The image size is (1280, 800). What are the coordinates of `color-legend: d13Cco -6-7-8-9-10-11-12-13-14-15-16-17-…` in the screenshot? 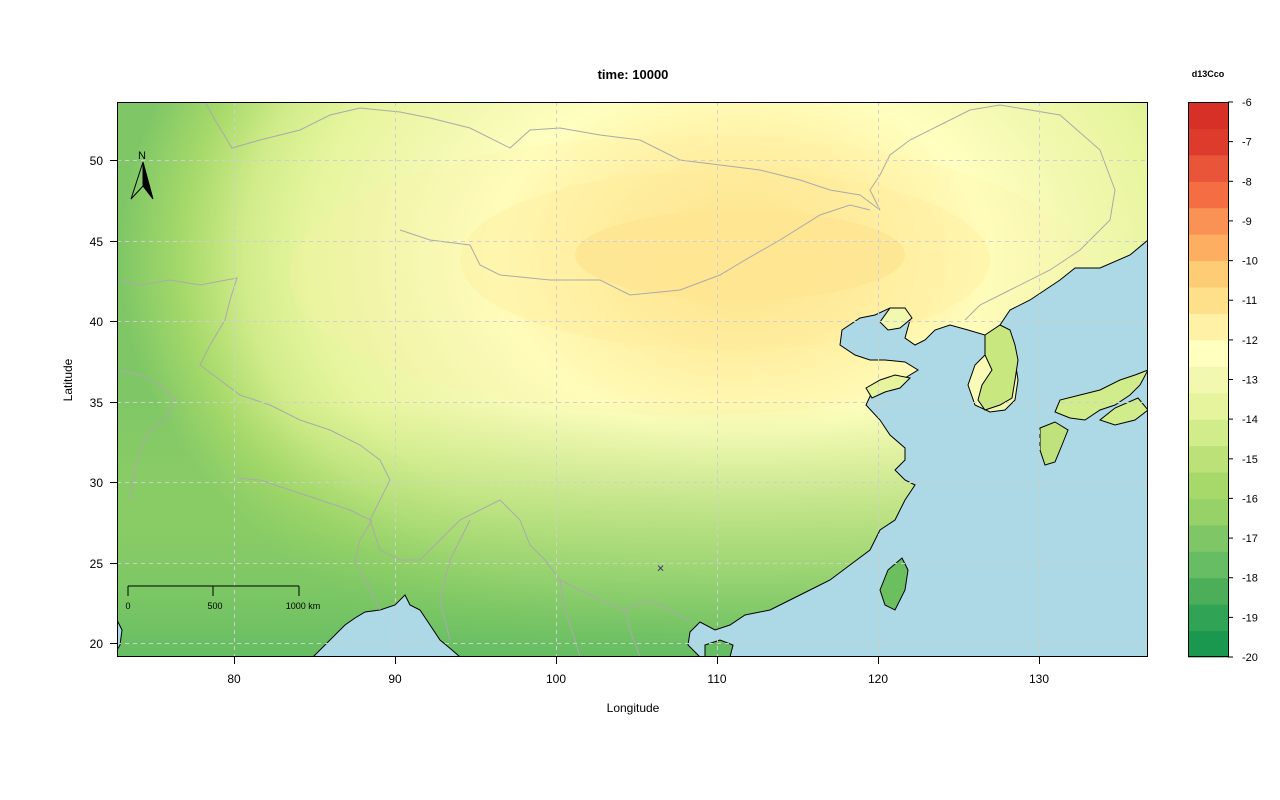 It's located at (1223, 366).